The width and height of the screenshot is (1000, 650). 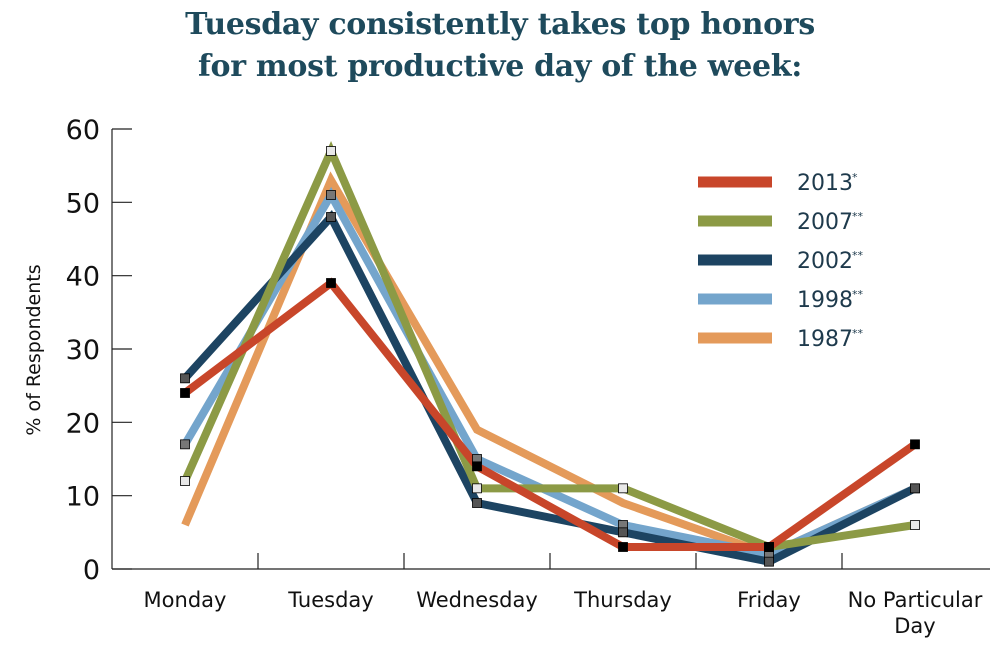 What do you see at coordinates (185, 600) in the screenshot?
I see `x-tick-label: Monday` at bounding box center [185, 600].